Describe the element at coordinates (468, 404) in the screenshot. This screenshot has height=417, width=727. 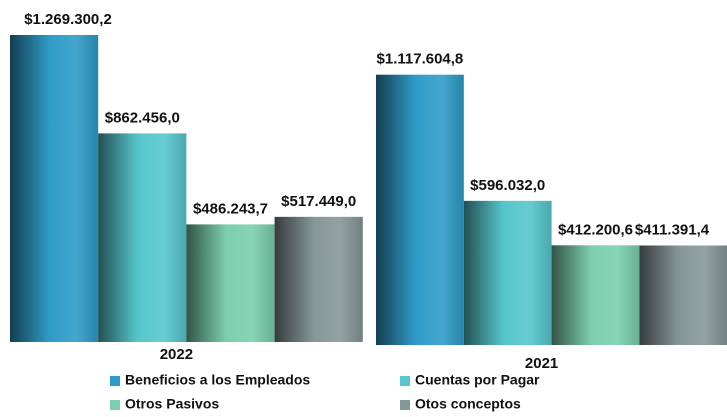
I see `legend-label: Otos conceptos` at that location.